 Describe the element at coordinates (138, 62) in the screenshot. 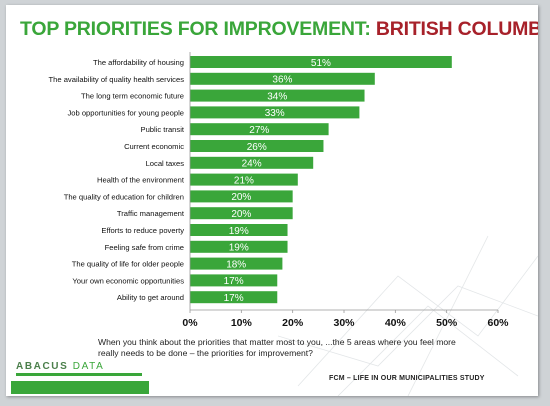

I see `category-label: The affordability of housing` at that location.